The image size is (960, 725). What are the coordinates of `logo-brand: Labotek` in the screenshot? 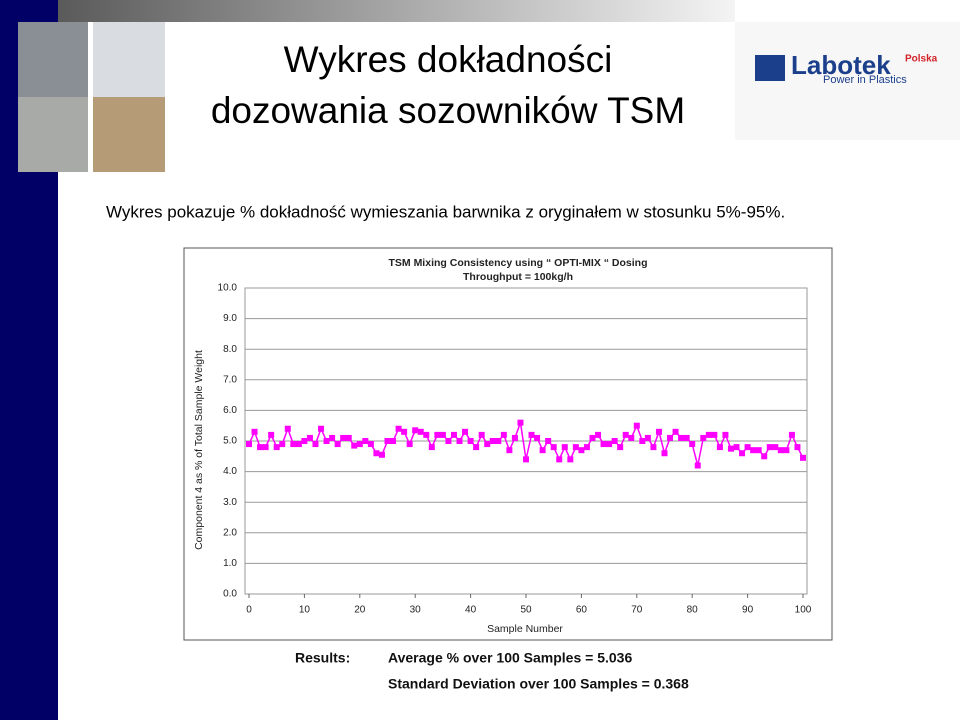 It's located at (841, 65).